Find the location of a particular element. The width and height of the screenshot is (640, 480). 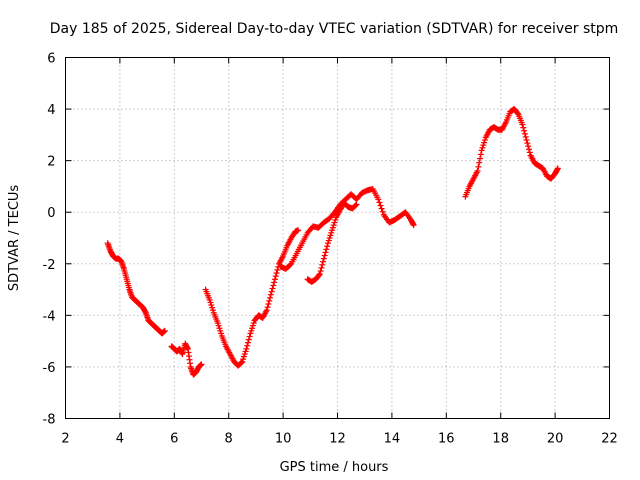

x-tick-label: 18 is located at coordinates (500, 439).